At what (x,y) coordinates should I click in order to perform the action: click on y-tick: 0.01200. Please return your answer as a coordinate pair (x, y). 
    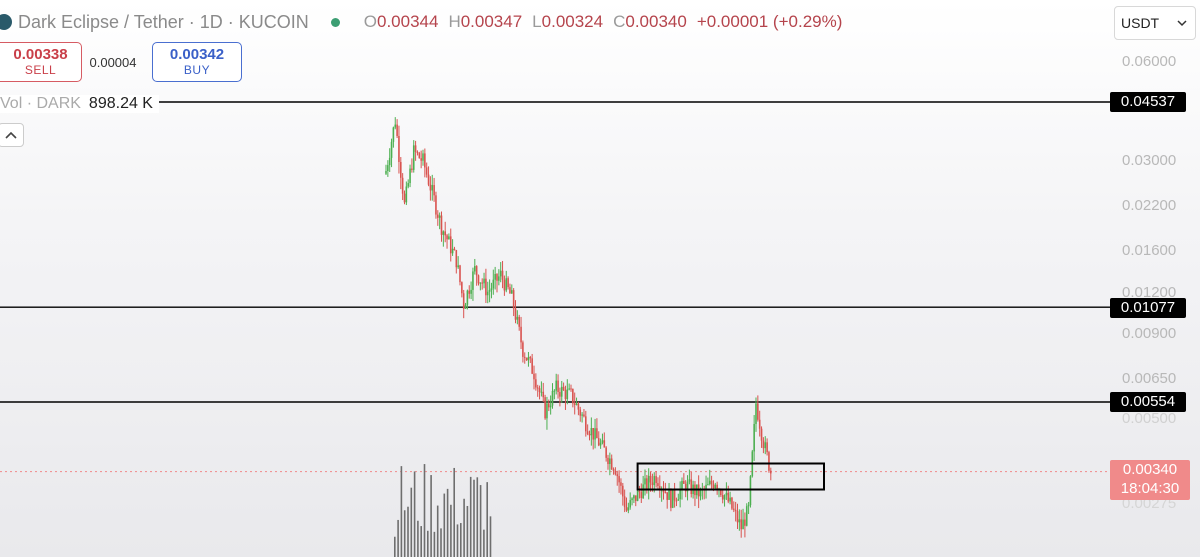
    Looking at the image, I should click on (1149, 292).